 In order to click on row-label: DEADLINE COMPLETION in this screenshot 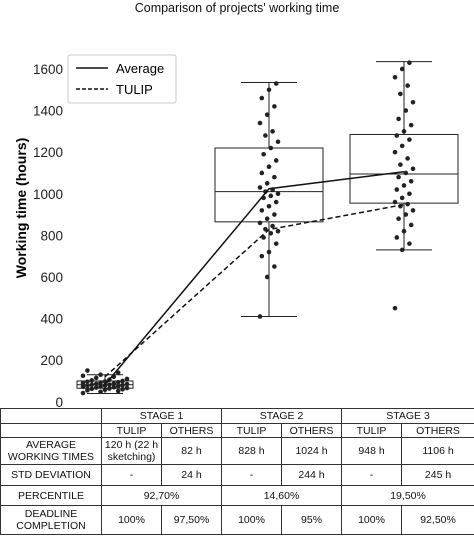, I will do `click(51, 520)`.